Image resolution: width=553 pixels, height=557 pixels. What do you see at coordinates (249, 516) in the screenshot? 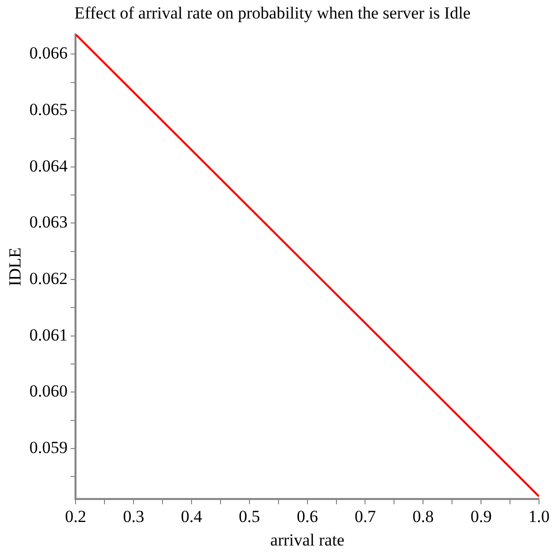
I see `x-tick-label: 0.5` at bounding box center [249, 516].